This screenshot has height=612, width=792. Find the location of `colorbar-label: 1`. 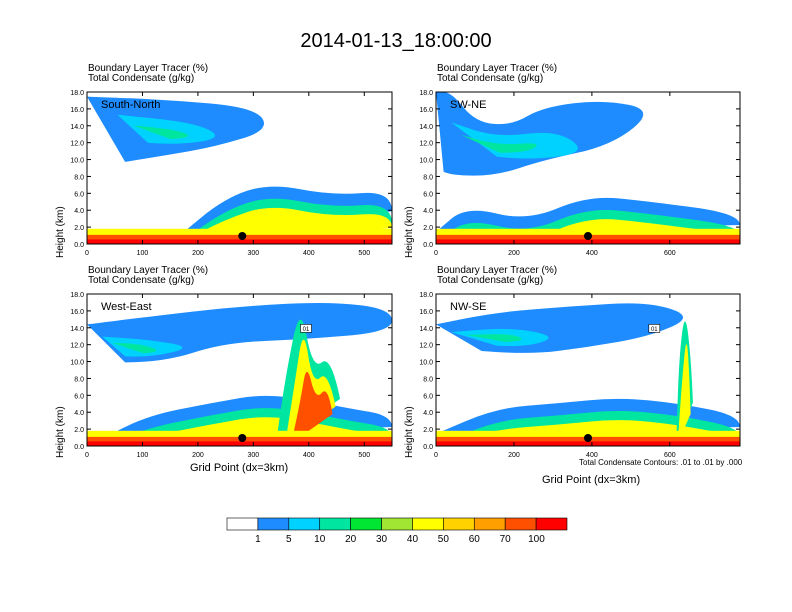

colorbar-label: 1 is located at coordinates (258, 539).